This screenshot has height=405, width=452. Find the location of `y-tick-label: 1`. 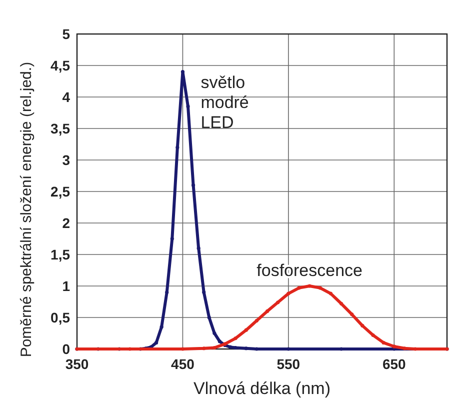

y-tick-label: 1 is located at coordinates (66, 286).